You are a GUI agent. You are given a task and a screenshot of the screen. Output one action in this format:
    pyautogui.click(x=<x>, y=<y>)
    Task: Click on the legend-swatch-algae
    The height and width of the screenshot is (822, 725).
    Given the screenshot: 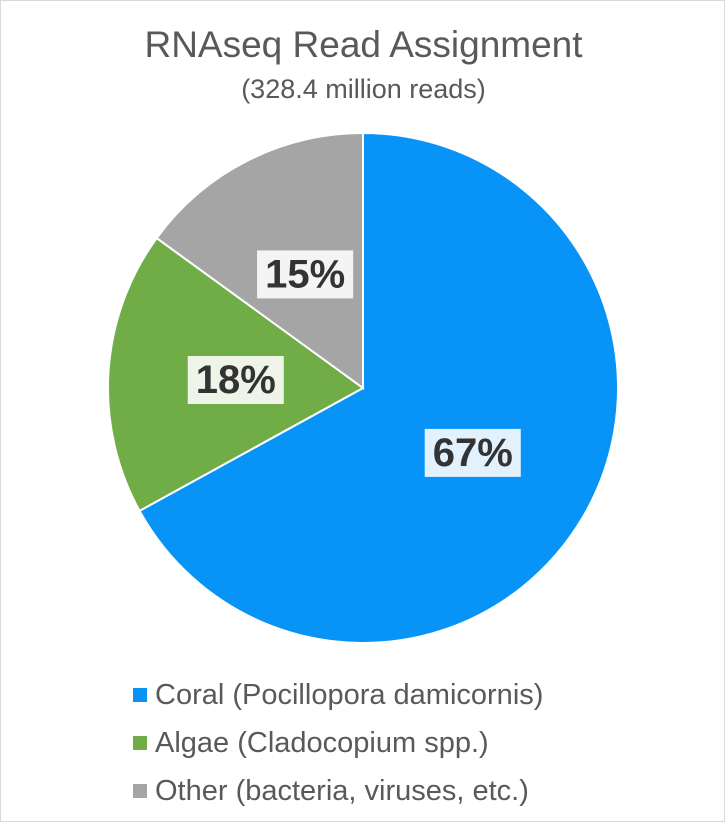 What is the action you would take?
    pyautogui.click(x=140, y=743)
    